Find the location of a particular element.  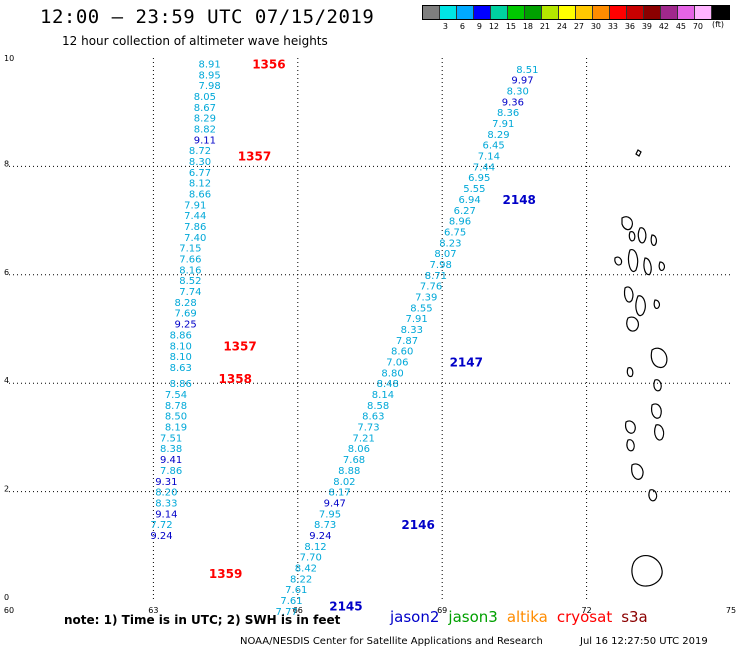

satellite-label-altika: altika is located at coordinates (527, 617).